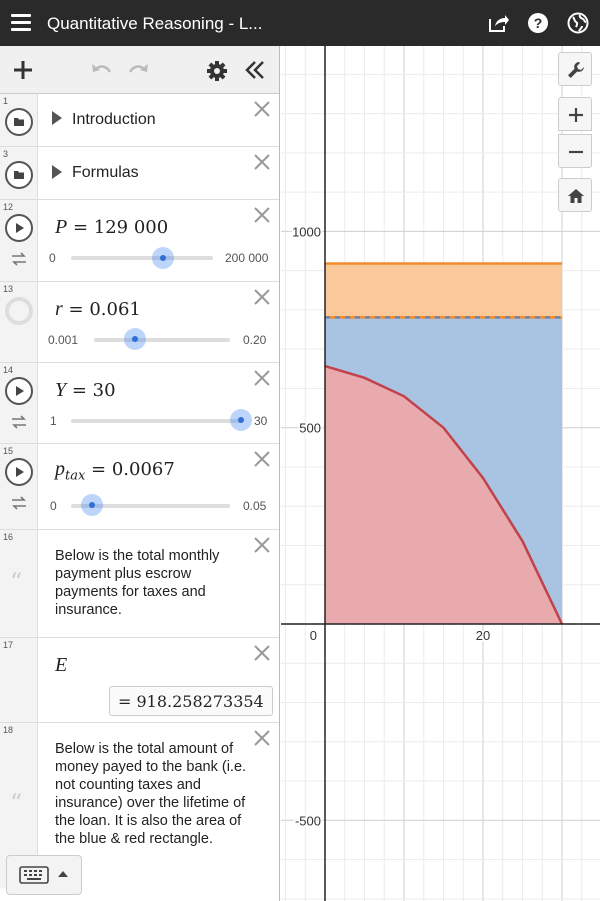 The width and height of the screenshot is (600, 901). I want to click on folder-label: Formulas, so click(105, 172).